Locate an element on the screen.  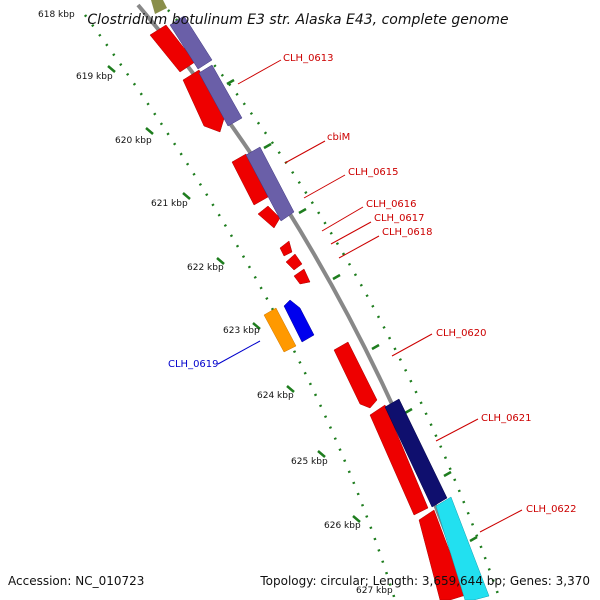
kbp-label: 627 kbp is located at coordinates (374, 591).